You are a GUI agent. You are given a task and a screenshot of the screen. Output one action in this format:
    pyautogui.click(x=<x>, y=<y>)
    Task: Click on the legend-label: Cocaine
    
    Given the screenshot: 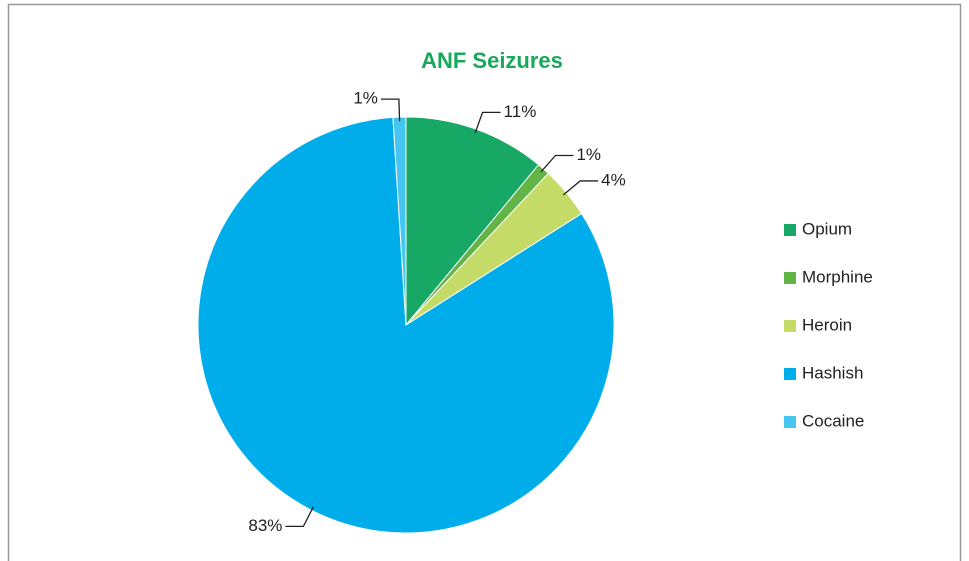 What is the action you would take?
    pyautogui.click(x=833, y=420)
    